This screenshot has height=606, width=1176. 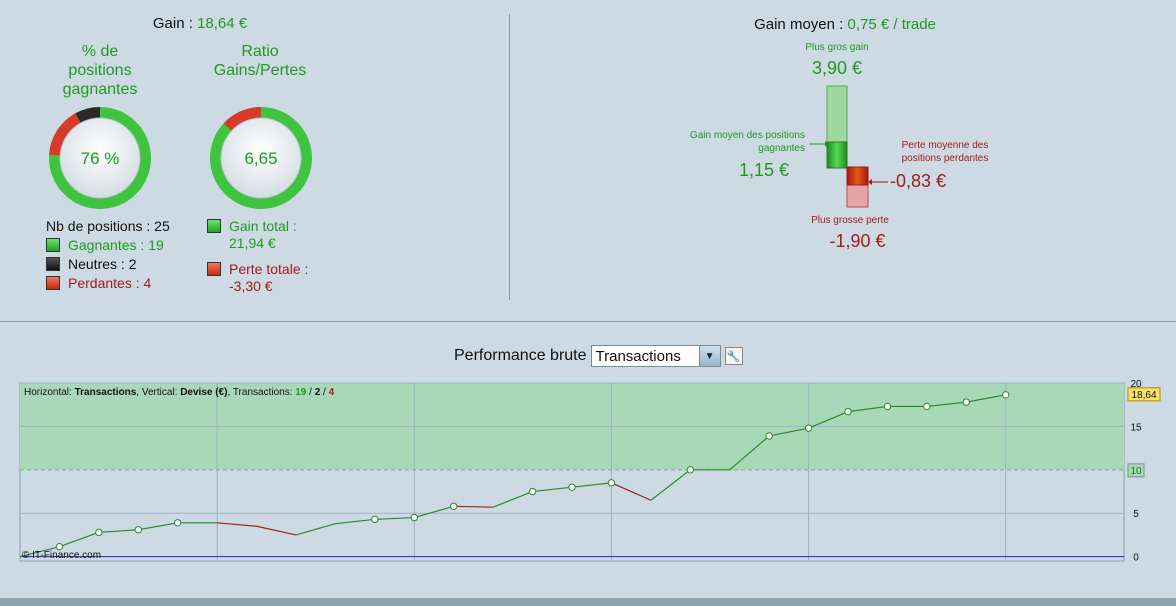 What do you see at coordinates (733, 356) in the screenshot?
I see `settings-button: 🔧` at bounding box center [733, 356].